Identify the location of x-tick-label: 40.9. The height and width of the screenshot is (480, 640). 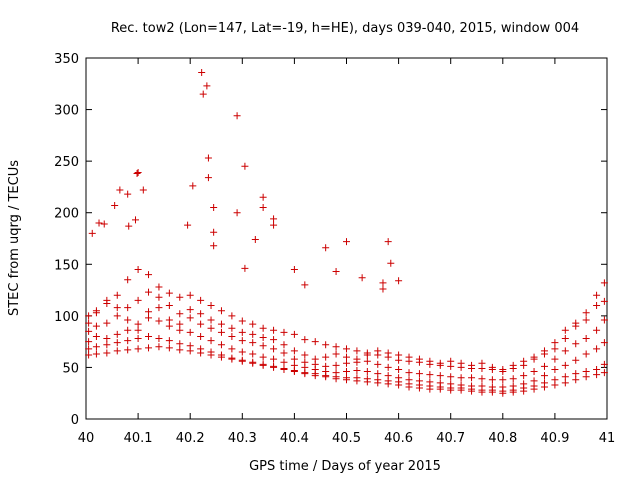
(554, 438).